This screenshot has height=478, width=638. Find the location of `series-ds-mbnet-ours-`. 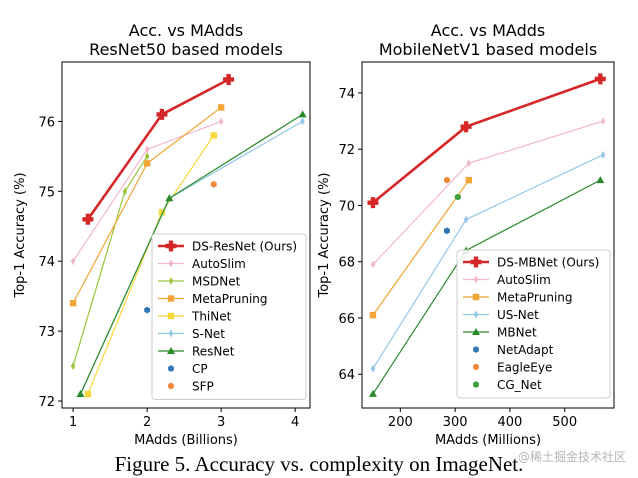

series-ds-mbnet-ours- is located at coordinates (486, 141).